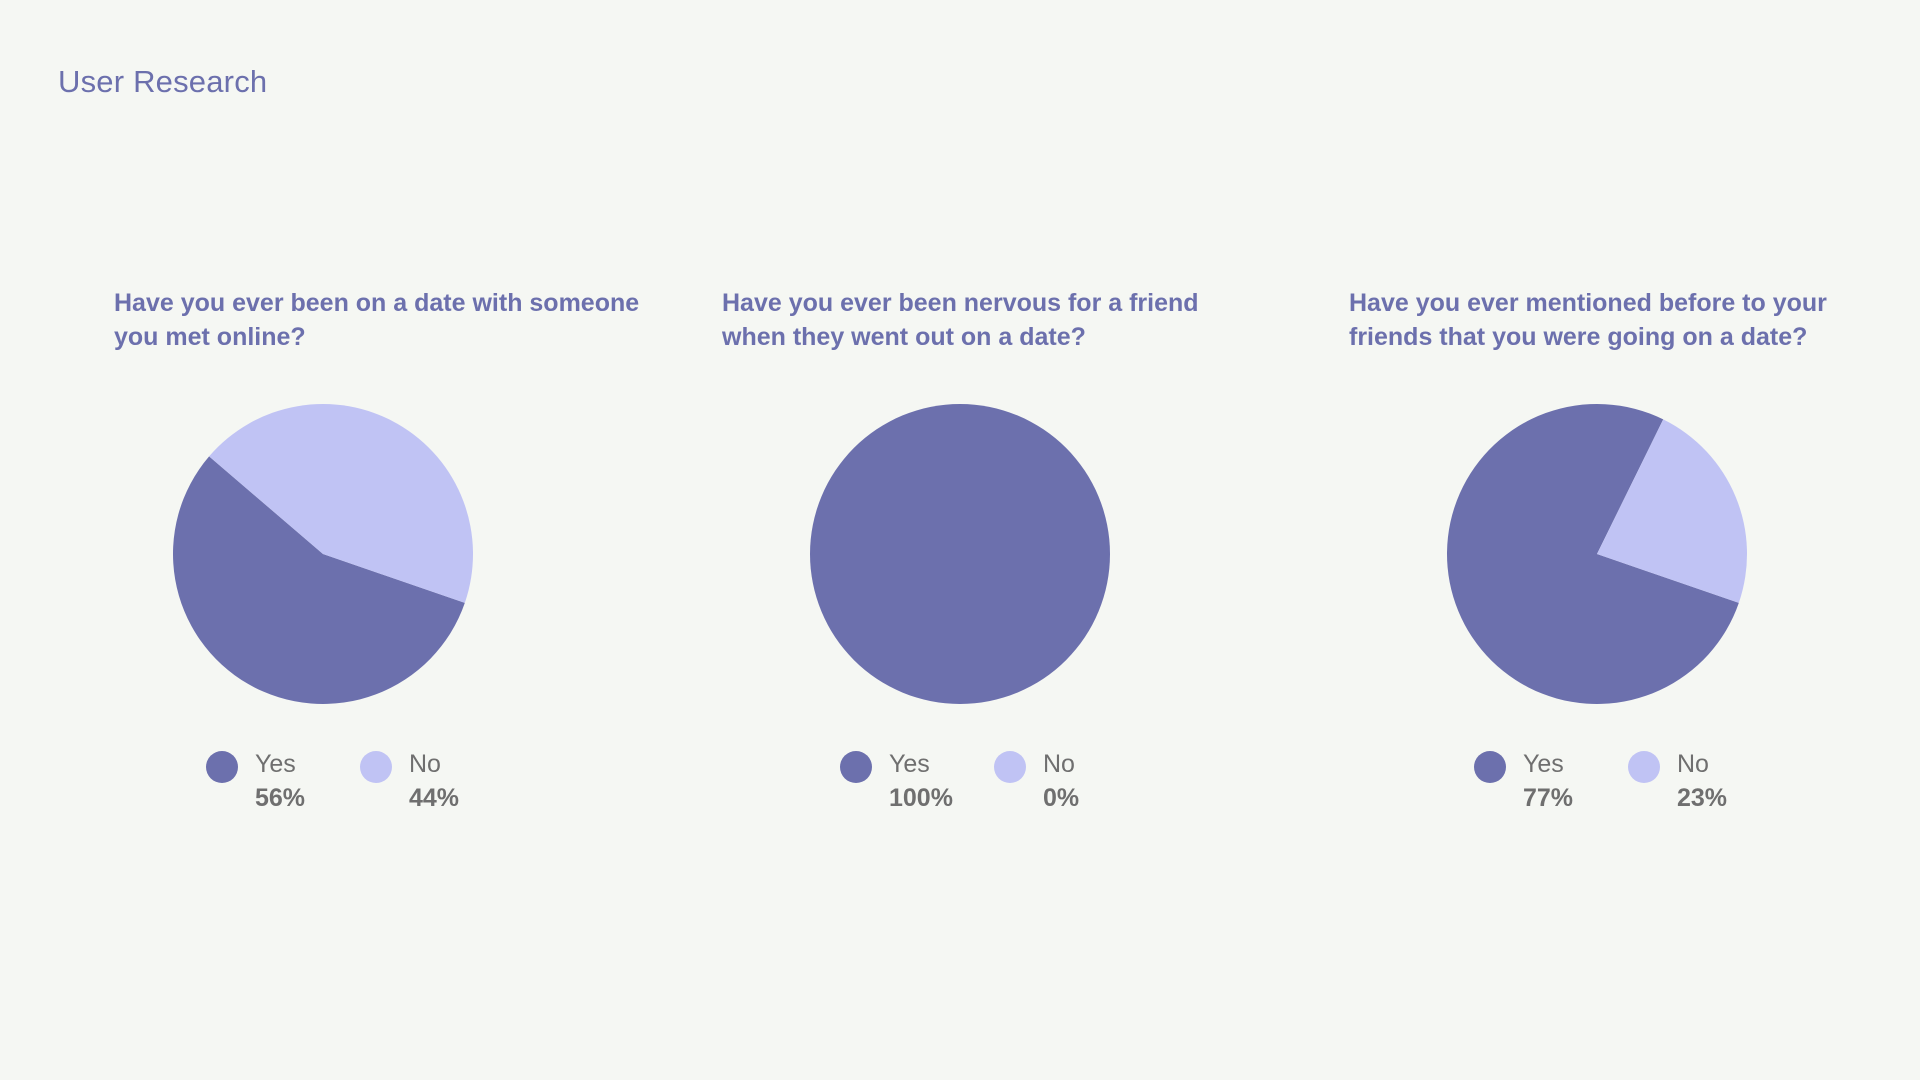  Describe the element at coordinates (163, 81) in the screenshot. I see `page-title: User Research` at that location.